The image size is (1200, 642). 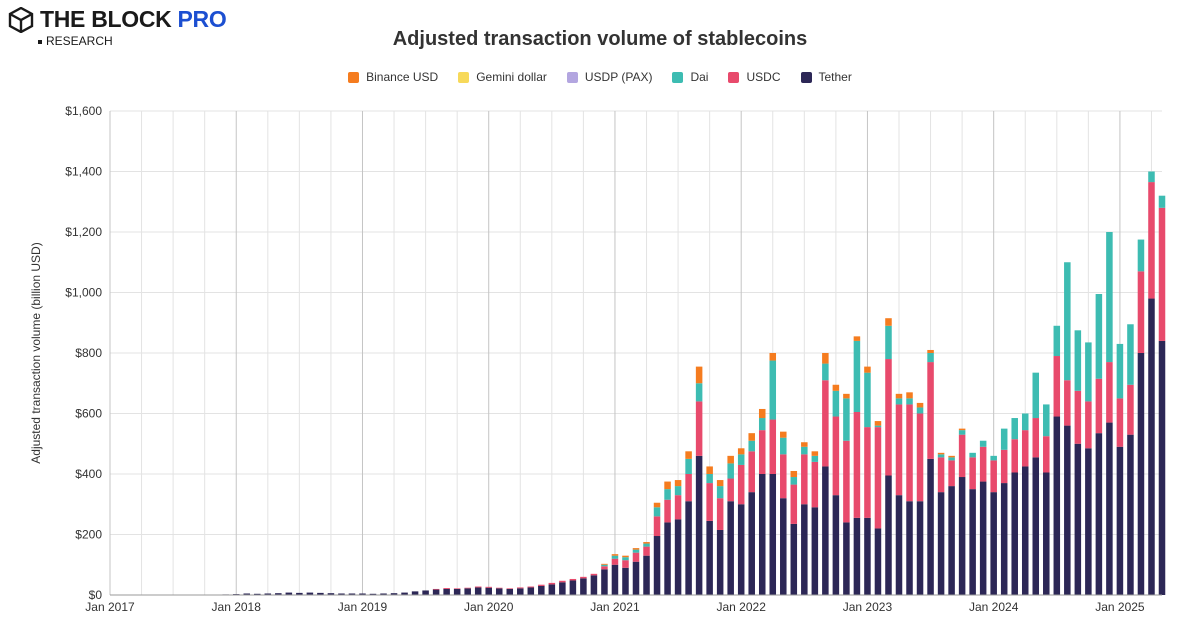 I want to click on brand-pro: PRO, so click(x=202, y=19).